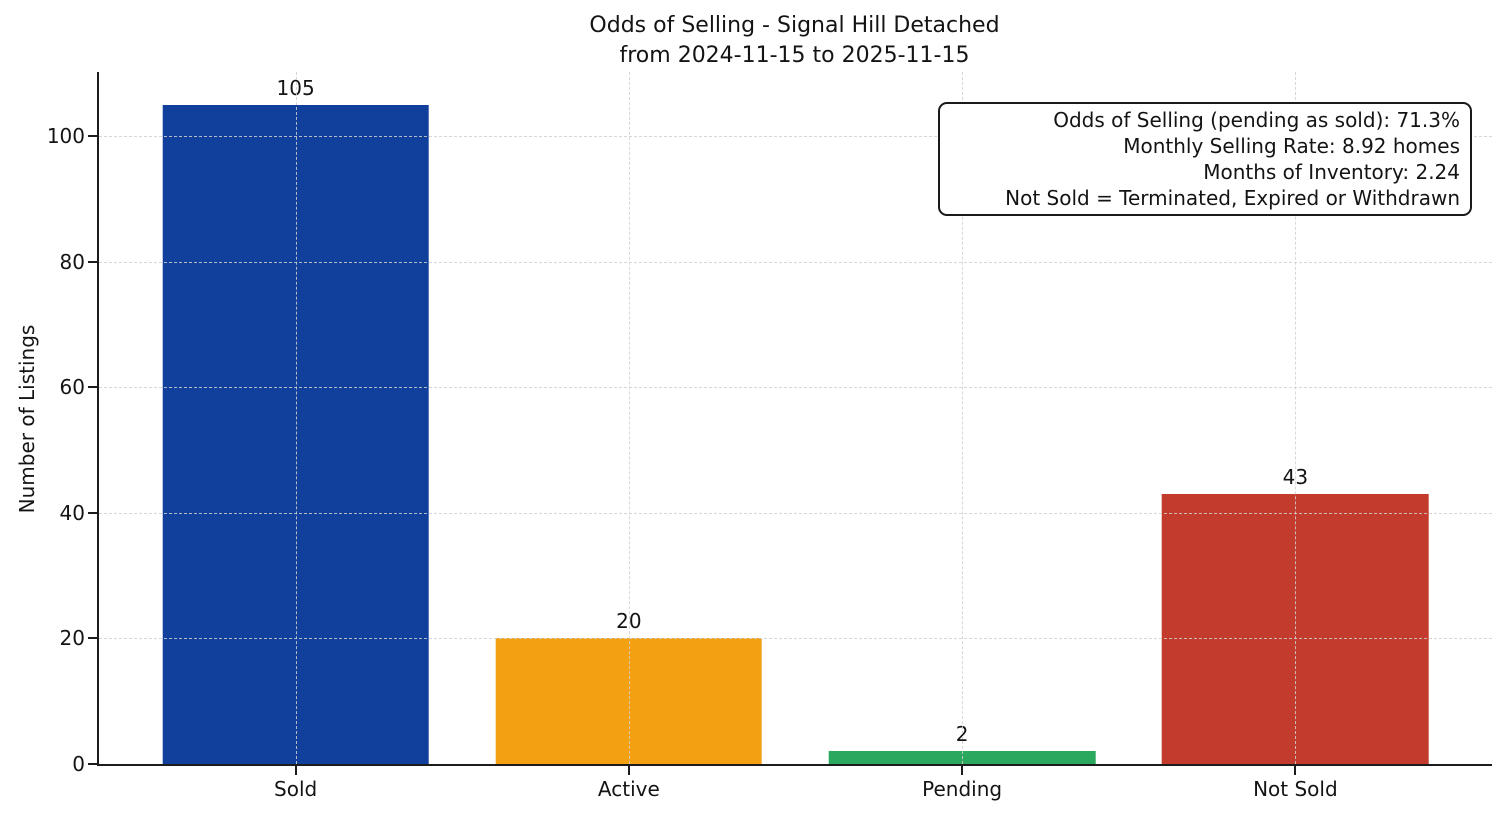 The width and height of the screenshot is (1507, 816). I want to click on annotation-line-odds: Odds of Selling (pending as sold): 71.3%, so click(1256, 120).